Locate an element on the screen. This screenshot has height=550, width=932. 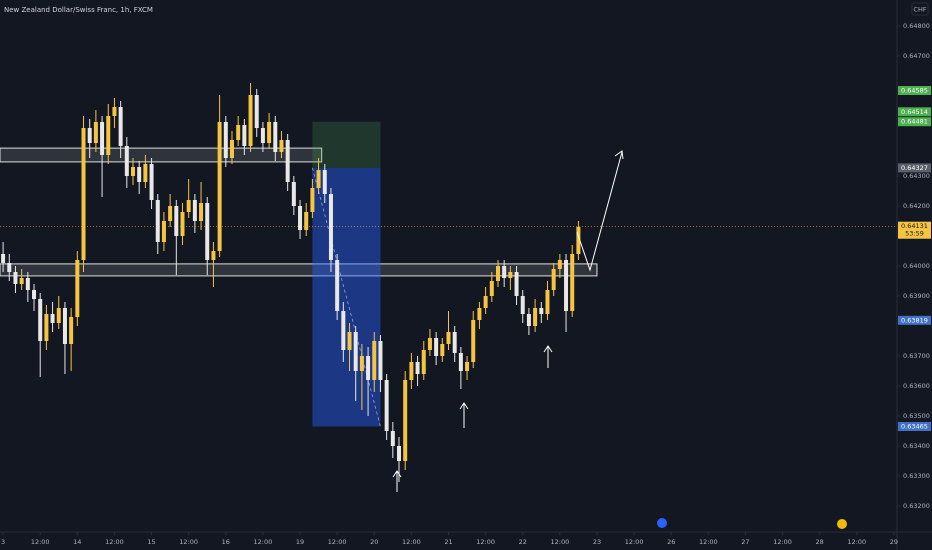
price-label: 0.63819 is located at coordinates (914, 320).